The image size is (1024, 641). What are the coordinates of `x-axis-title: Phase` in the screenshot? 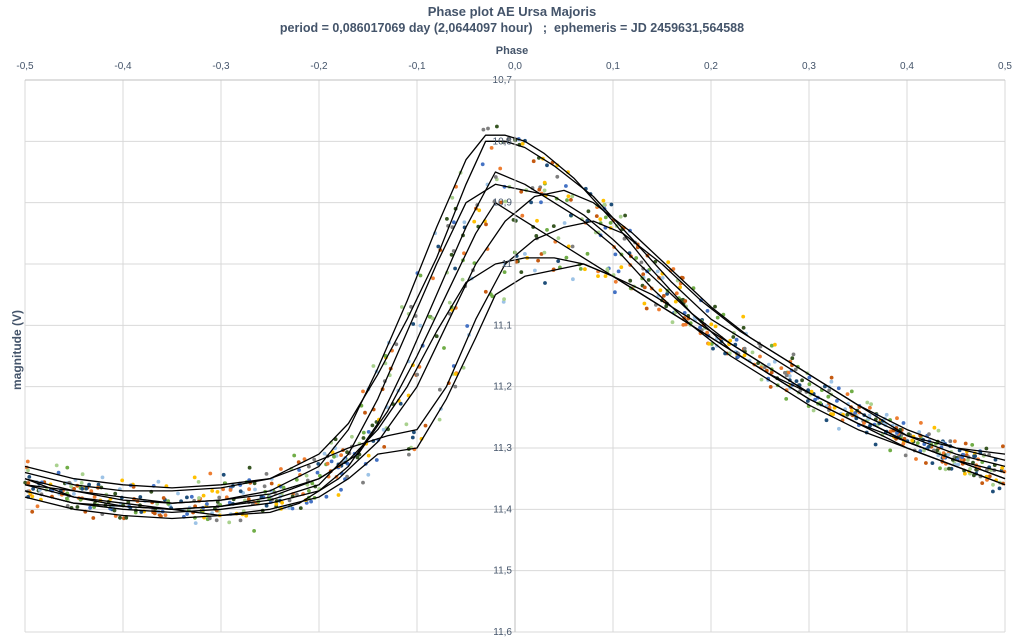 It's located at (512, 51).